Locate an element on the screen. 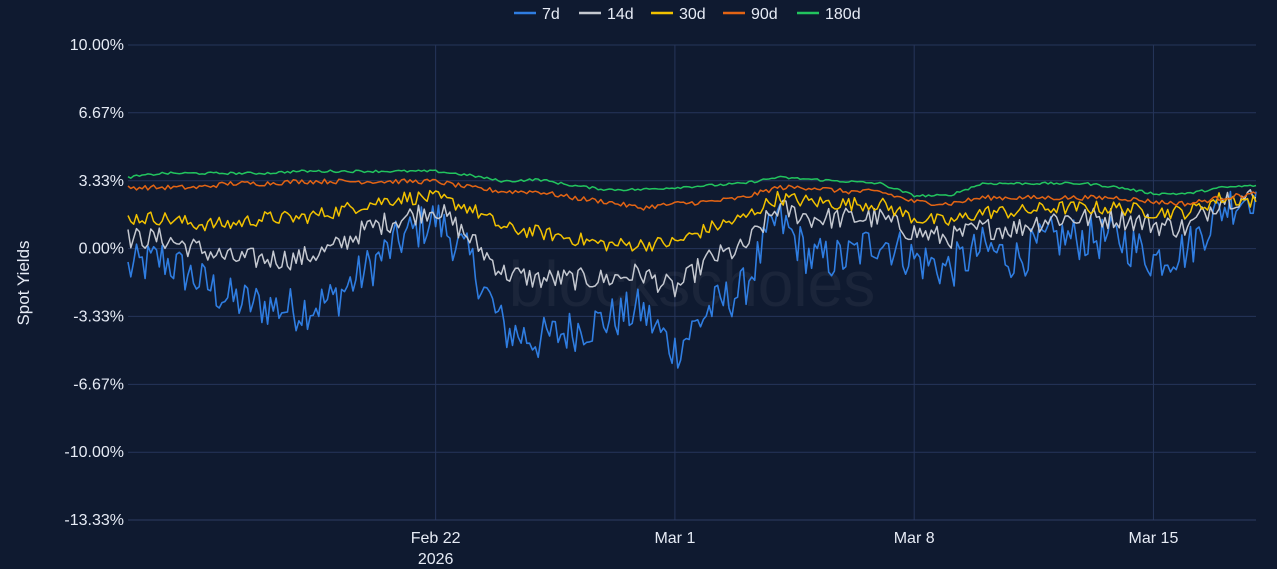 This screenshot has width=1277, height=569. legend-label-14d: 14d is located at coordinates (620, 14).